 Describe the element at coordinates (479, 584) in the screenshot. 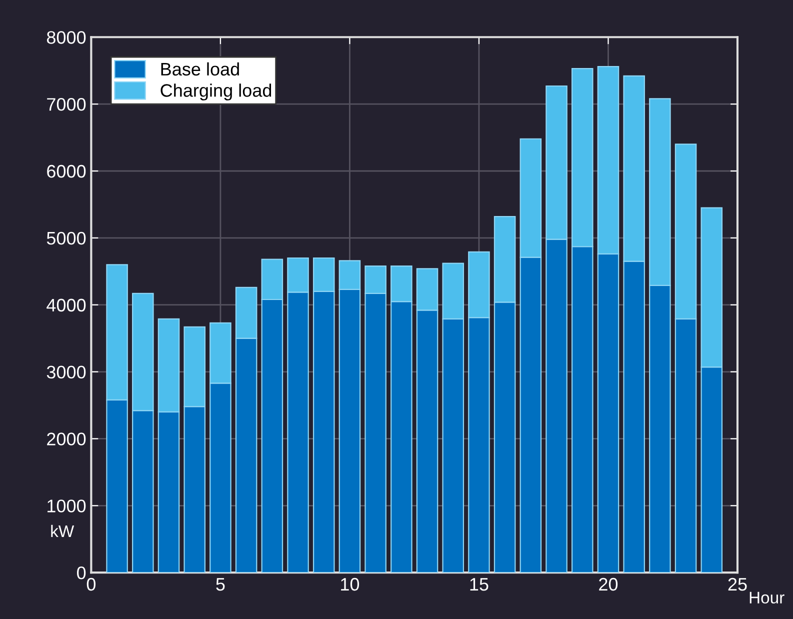

I see `x-tick-label: 15` at that location.